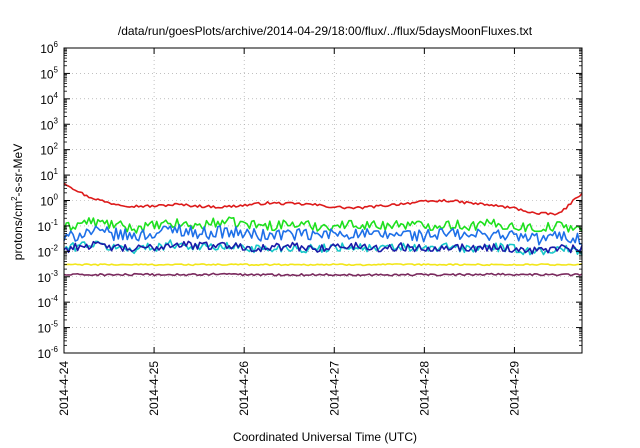 The image size is (640, 448). What do you see at coordinates (56, 120) in the screenshot?
I see `y-tick-exp: 3` at bounding box center [56, 120].